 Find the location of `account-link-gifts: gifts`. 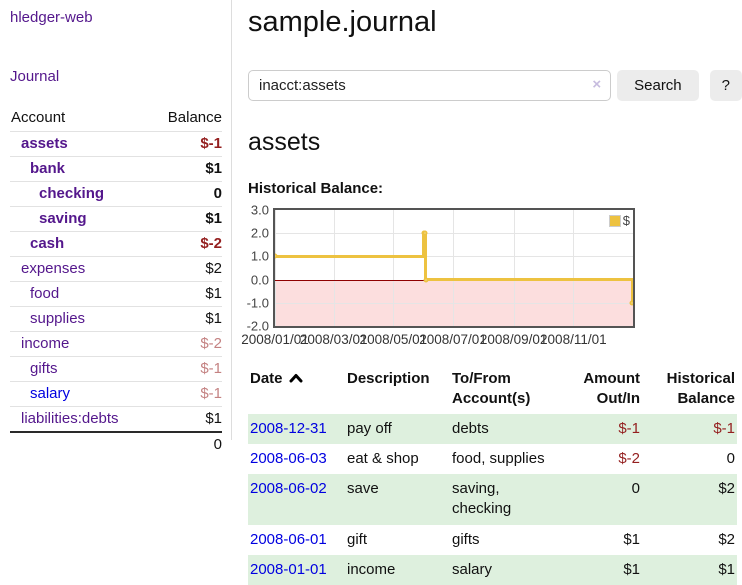

account-link-gifts: gifts is located at coordinates (44, 368).